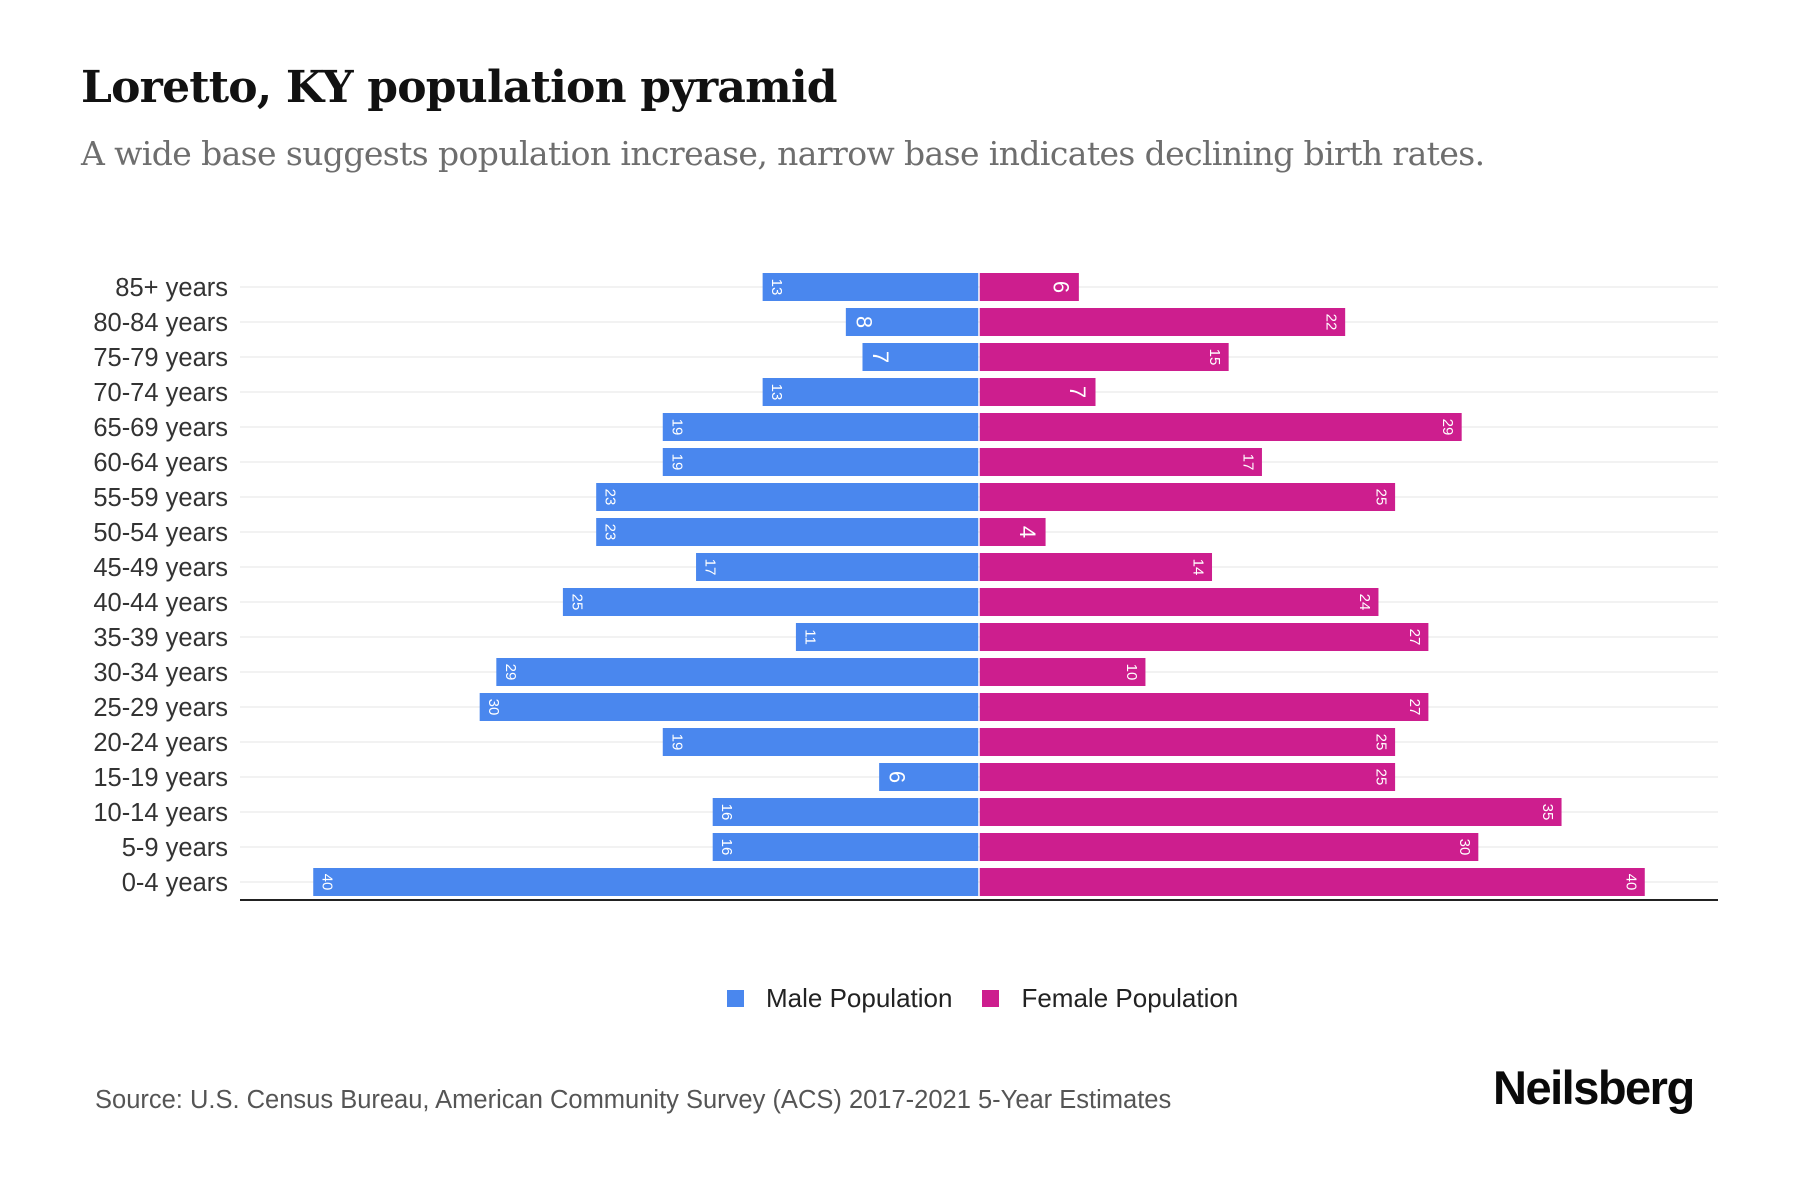 Image resolution: width=1800 pixels, height=1200 pixels. I want to click on legend-item-female: Female Population, so click(1110, 998).